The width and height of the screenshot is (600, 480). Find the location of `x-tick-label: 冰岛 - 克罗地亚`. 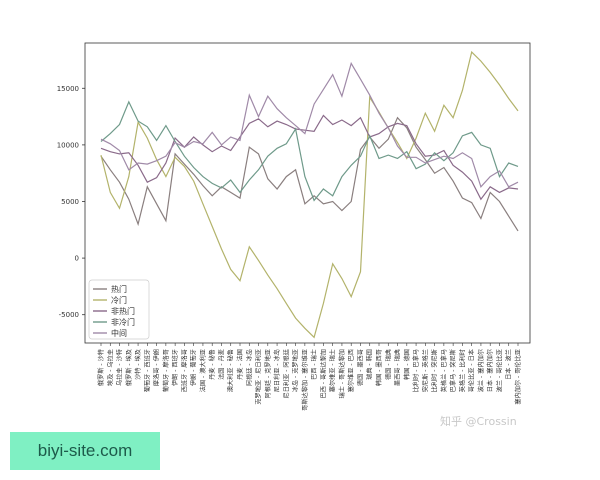

x-tick-label: 冰岛 - 克罗地亚 is located at coordinates (296, 370).